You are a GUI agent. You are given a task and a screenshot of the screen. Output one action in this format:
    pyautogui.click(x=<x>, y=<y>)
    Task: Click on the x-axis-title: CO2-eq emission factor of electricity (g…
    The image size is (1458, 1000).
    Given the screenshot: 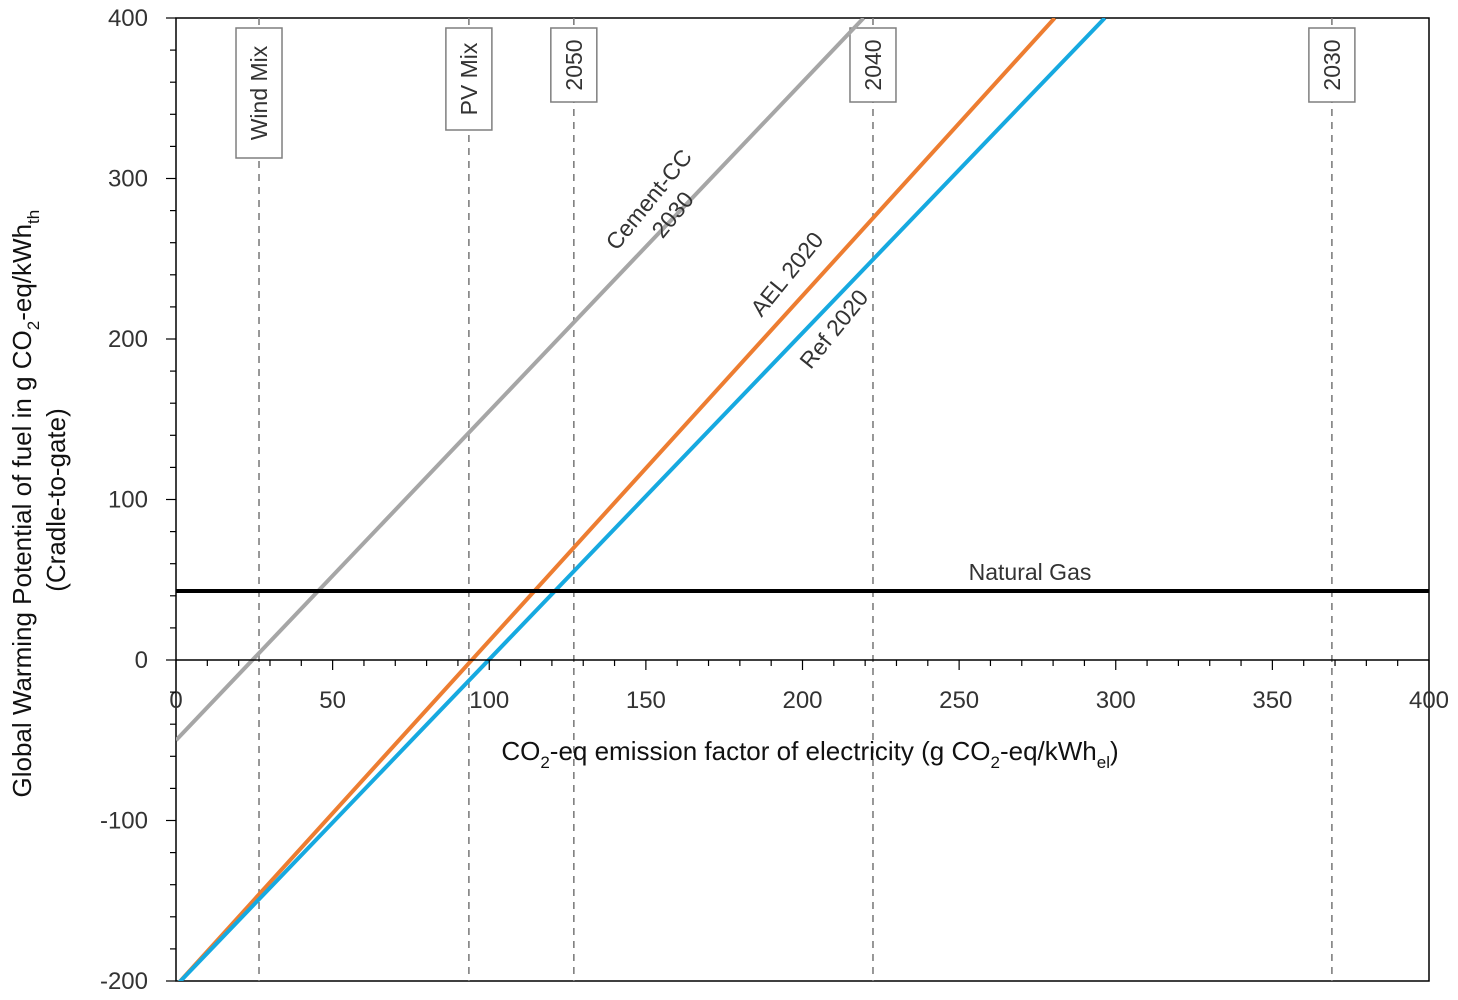 What is the action you would take?
    pyautogui.click(x=809, y=754)
    